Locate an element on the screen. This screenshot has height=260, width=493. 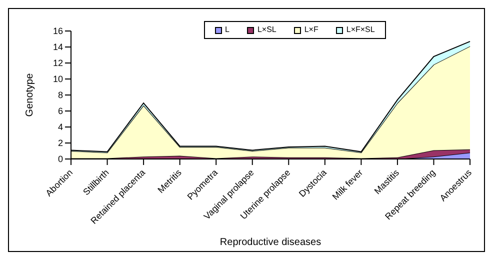
y-tick-label: 10 is located at coordinates (57, 79).